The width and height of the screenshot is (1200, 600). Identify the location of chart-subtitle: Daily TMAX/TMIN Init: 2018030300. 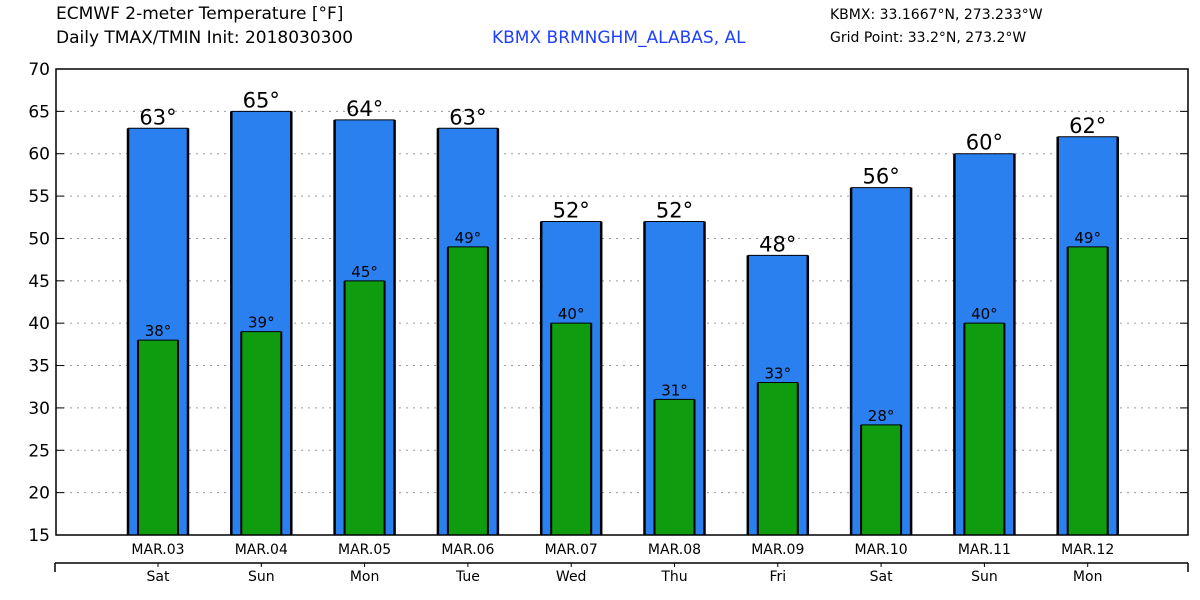
(205, 38).